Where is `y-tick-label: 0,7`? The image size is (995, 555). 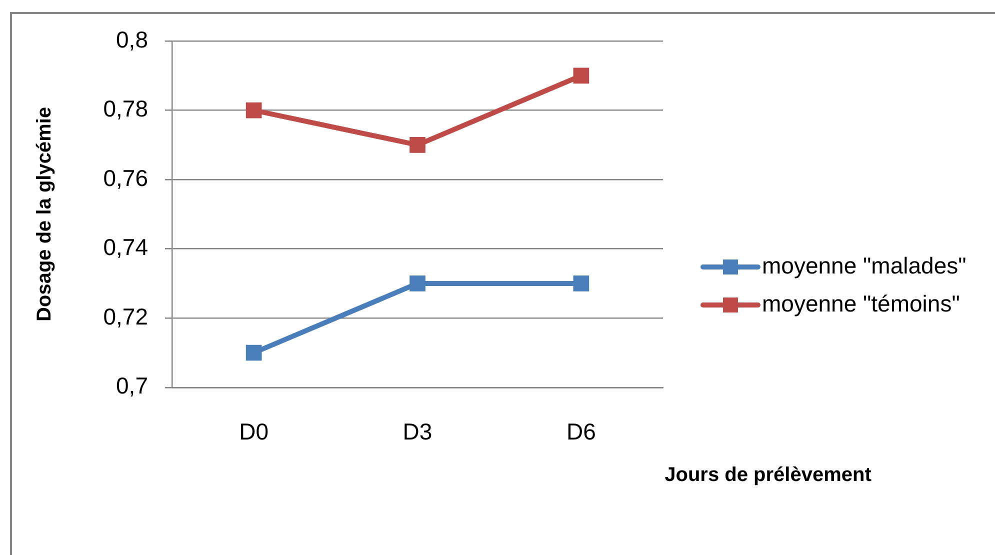
y-tick-label: 0,7 is located at coordinates (132, 385).